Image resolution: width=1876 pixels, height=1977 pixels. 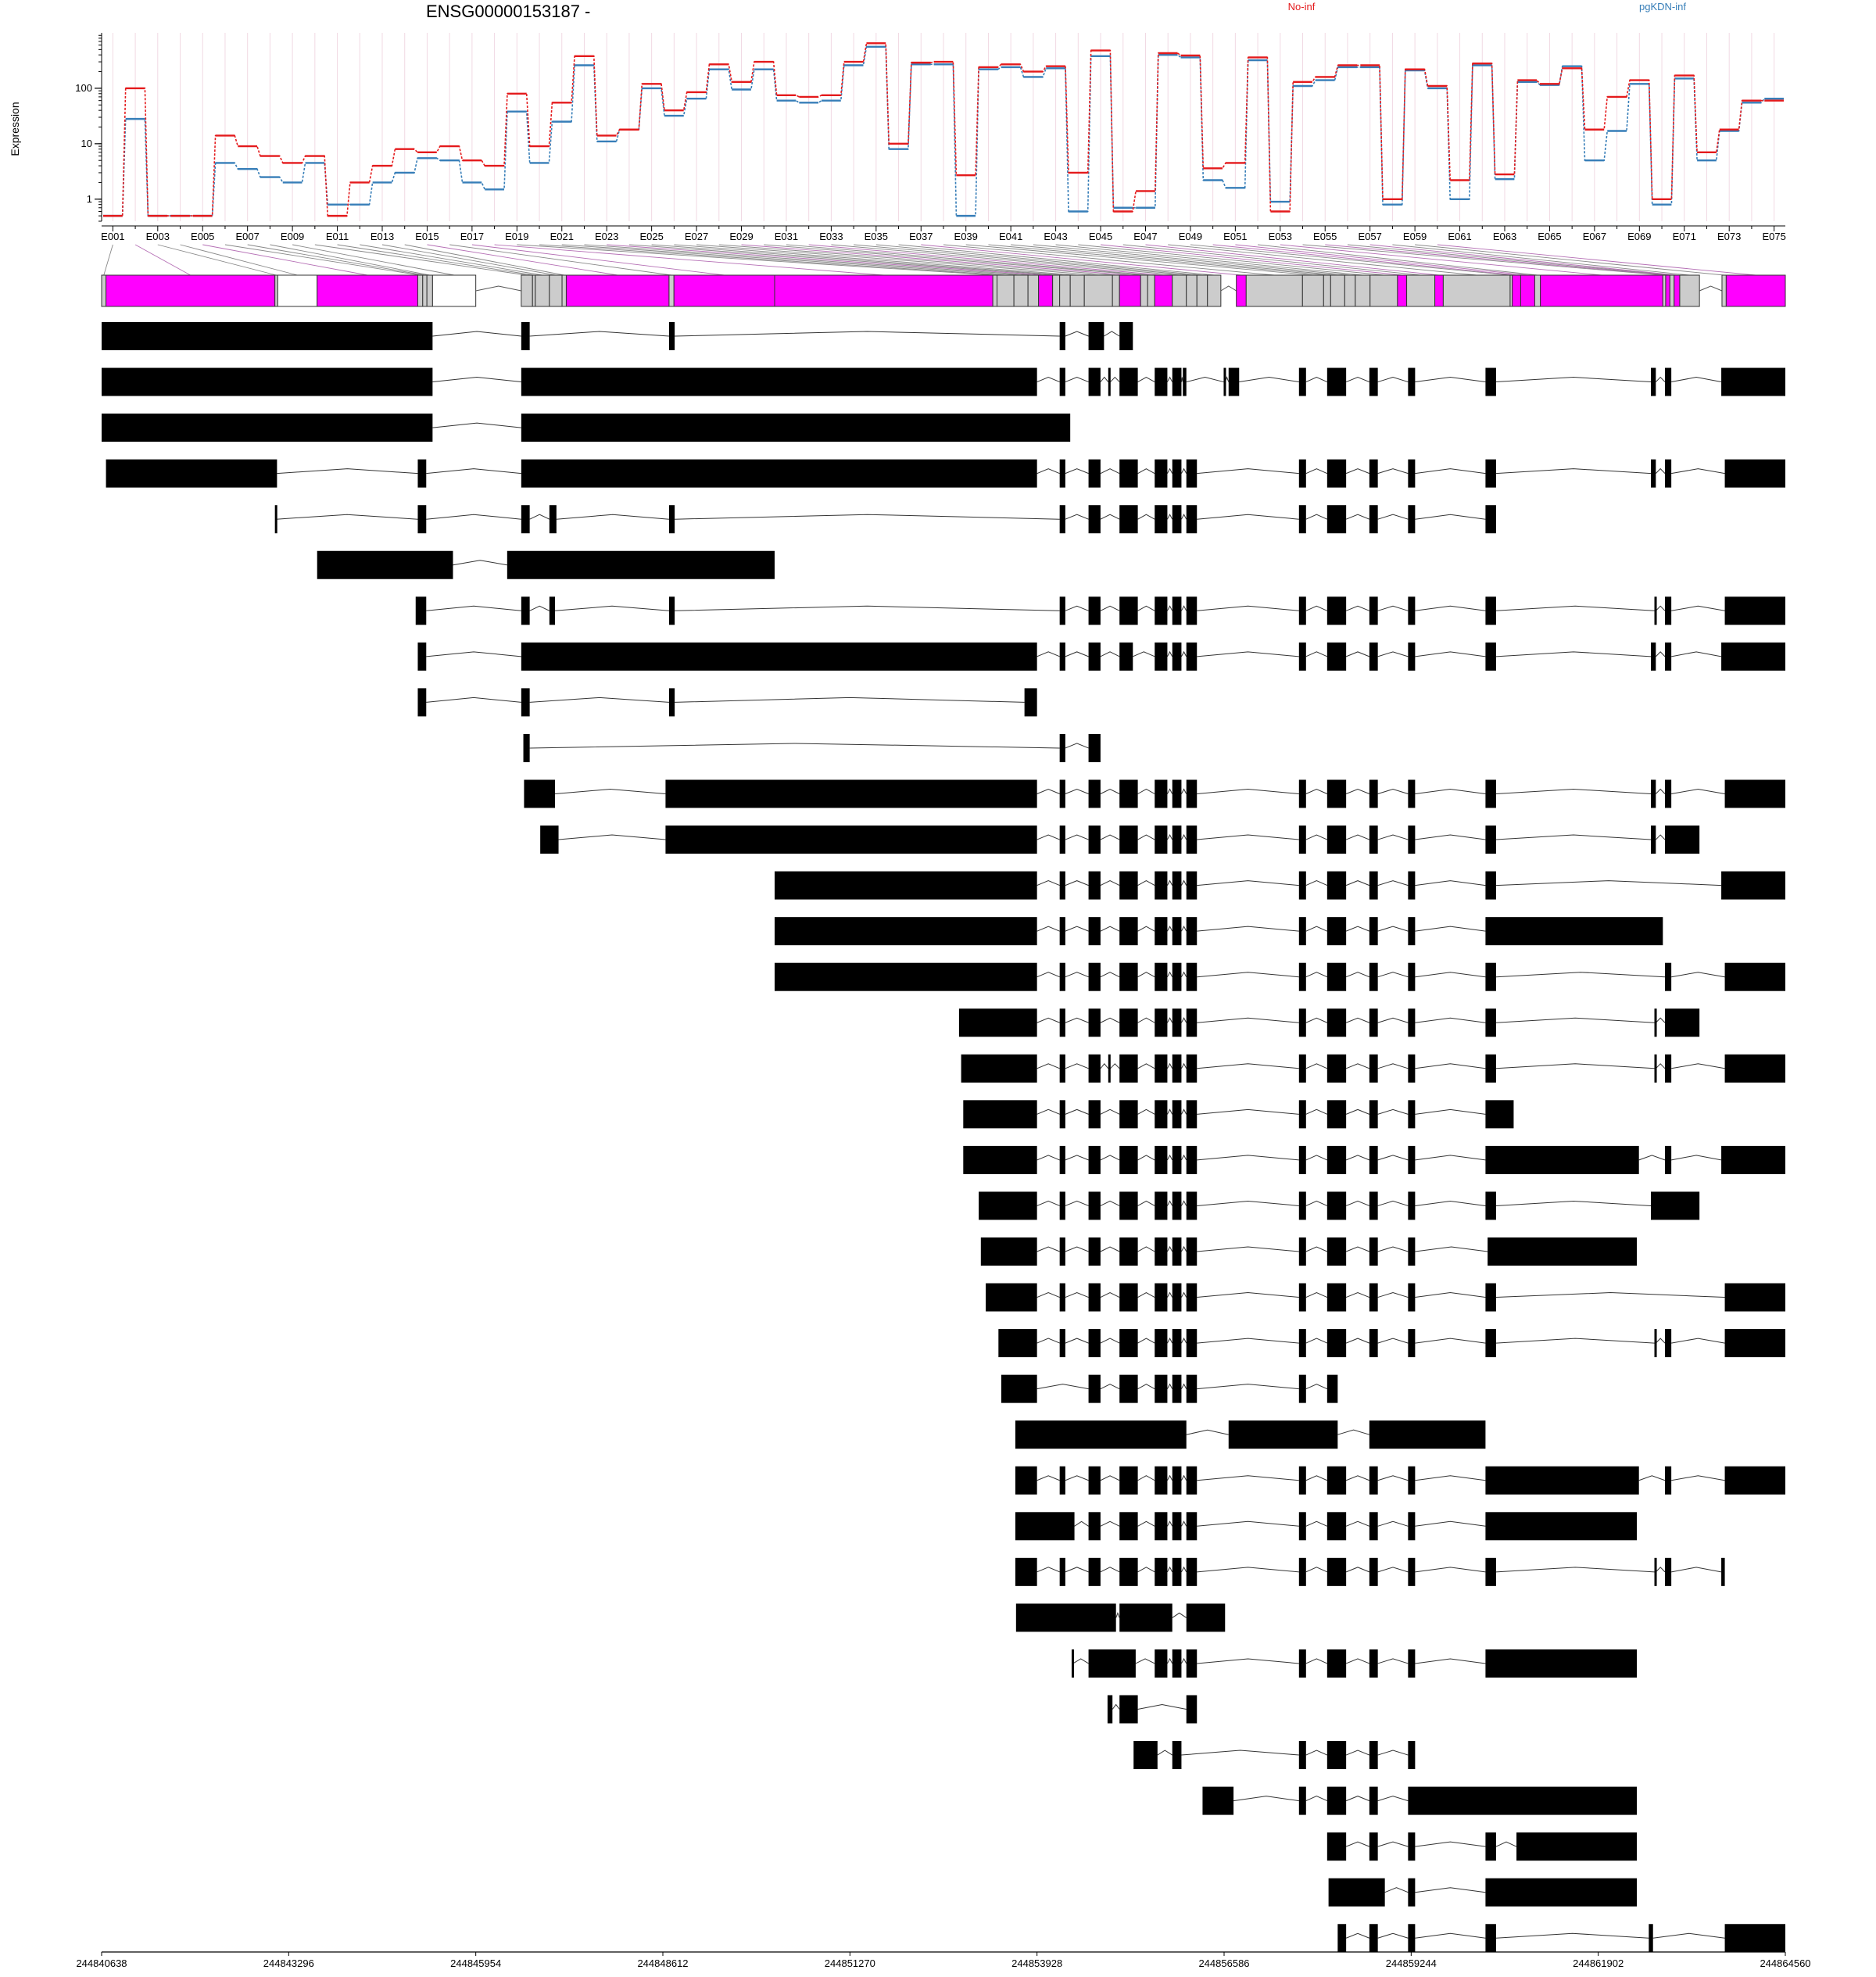 What do you see at coordinates (1411, 1963) in the screenshot?
I see `coord-label: 244859244` at bounding box center [1411, 1963].